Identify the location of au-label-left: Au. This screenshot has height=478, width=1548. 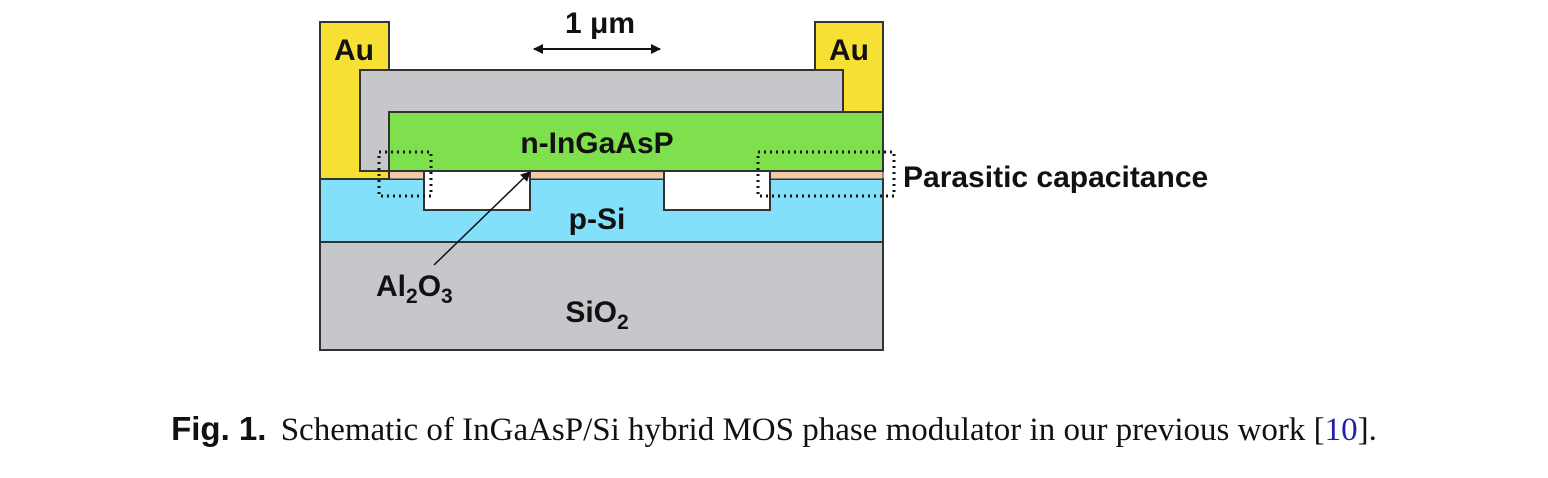
(354, 50).